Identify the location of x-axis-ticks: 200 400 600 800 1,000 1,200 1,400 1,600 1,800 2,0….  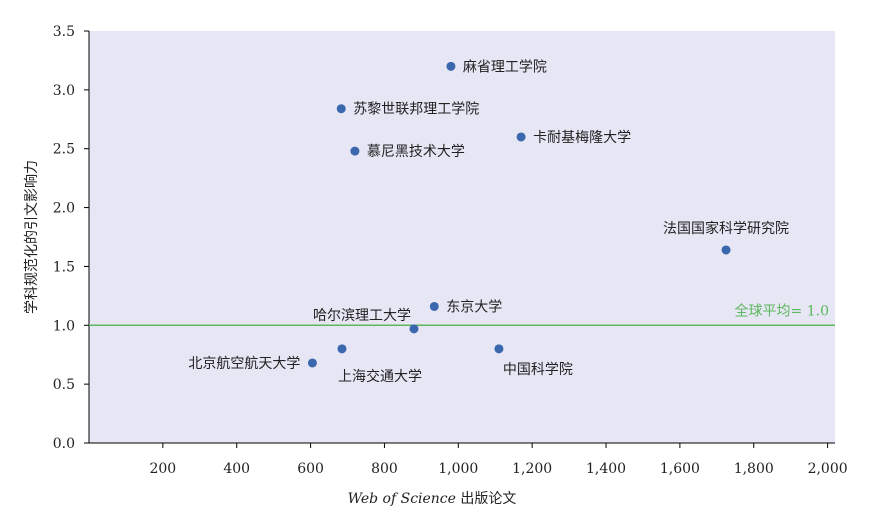
(498, 460).